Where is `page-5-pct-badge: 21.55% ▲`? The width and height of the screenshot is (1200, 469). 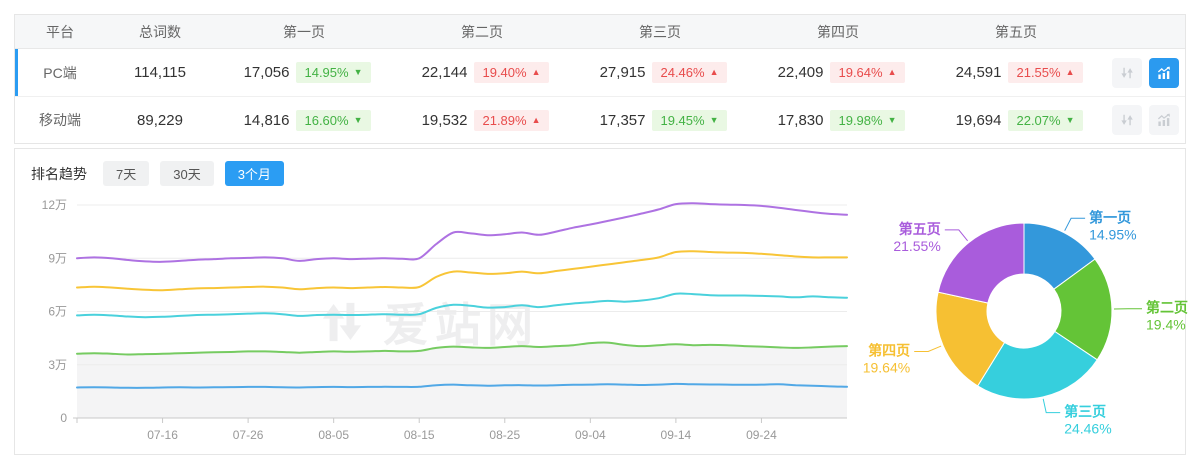
page-5-pct-badge: 21.55% ▲ is located at coordinates (1045, 72).